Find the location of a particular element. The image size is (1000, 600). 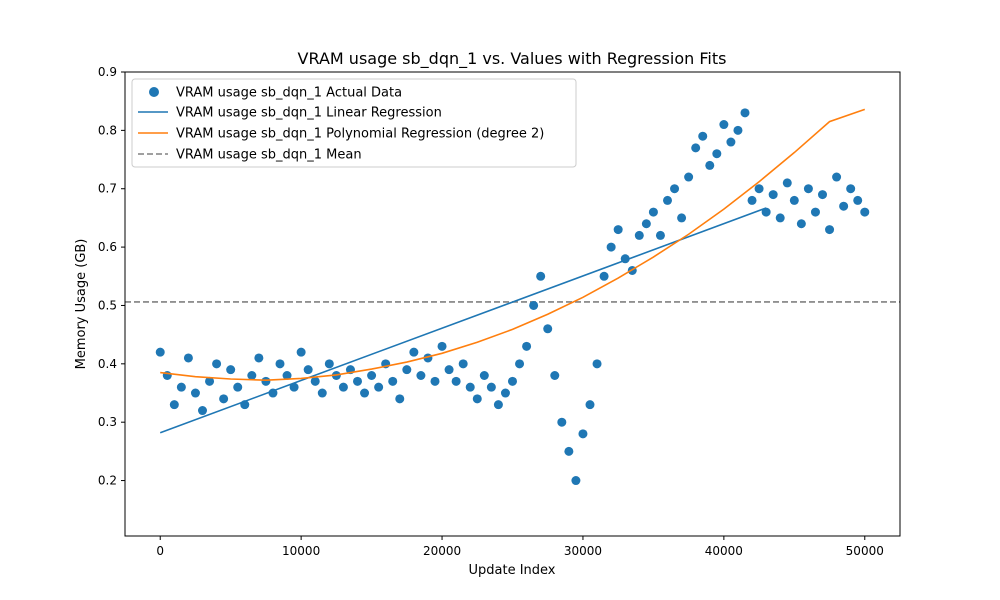

legend-marker-actual is located at coordinates (154, 92).